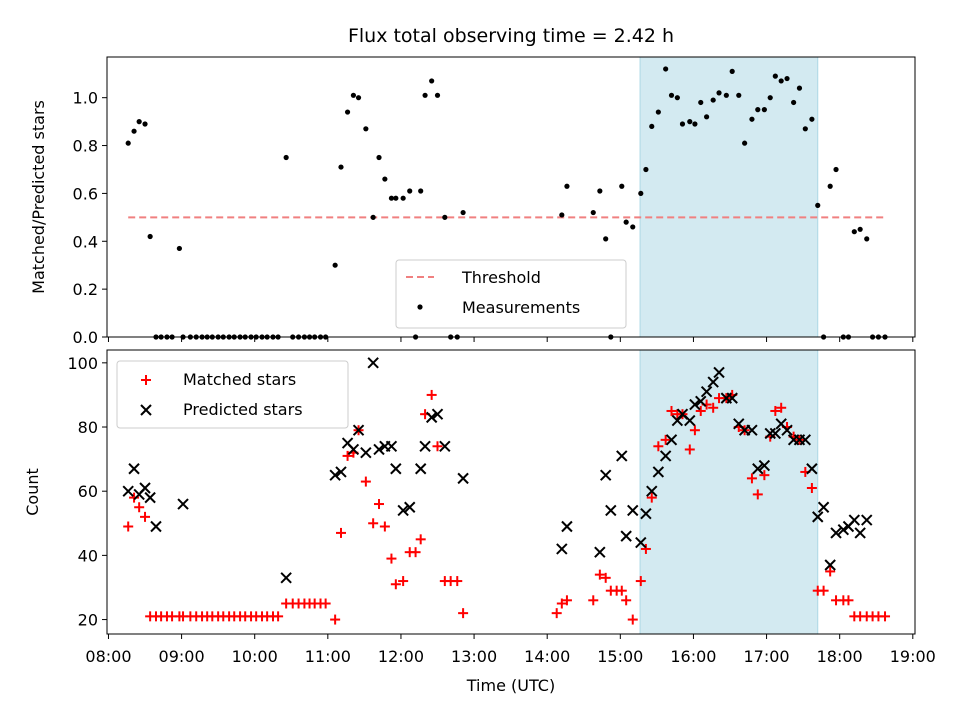  Describe the element at coordinates (239, 379) in the screenshot. I see `legend-matched-label: Matched stars` at that location.